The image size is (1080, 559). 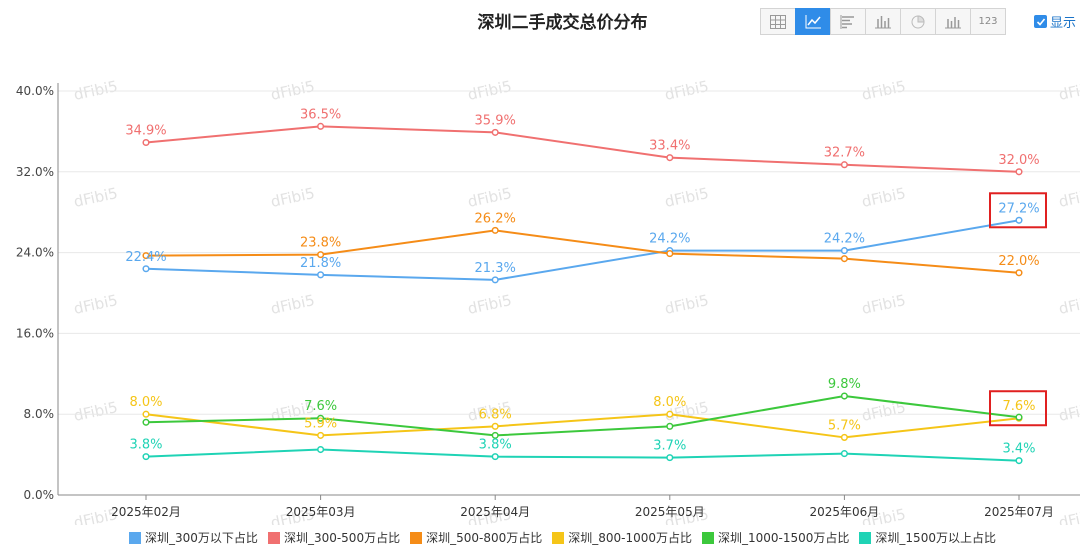 I want to click on data-label: 8.0%, so click(x=669, y=402).